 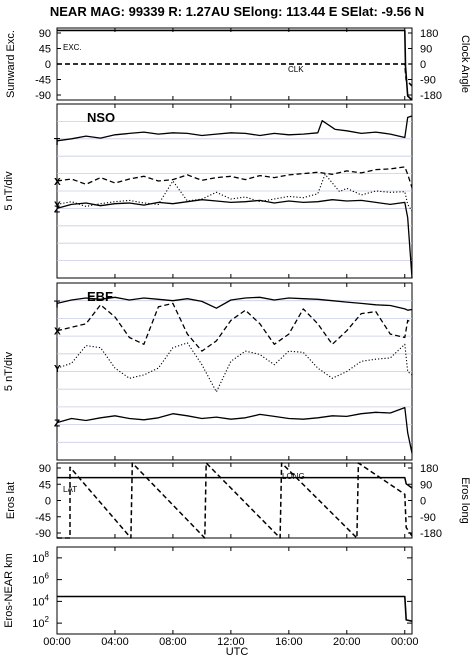 What do you see at coordinates (431, 96) in the screenshot?
I see `panel-1-ytick-right: -180` at bounding box center [431, 96].